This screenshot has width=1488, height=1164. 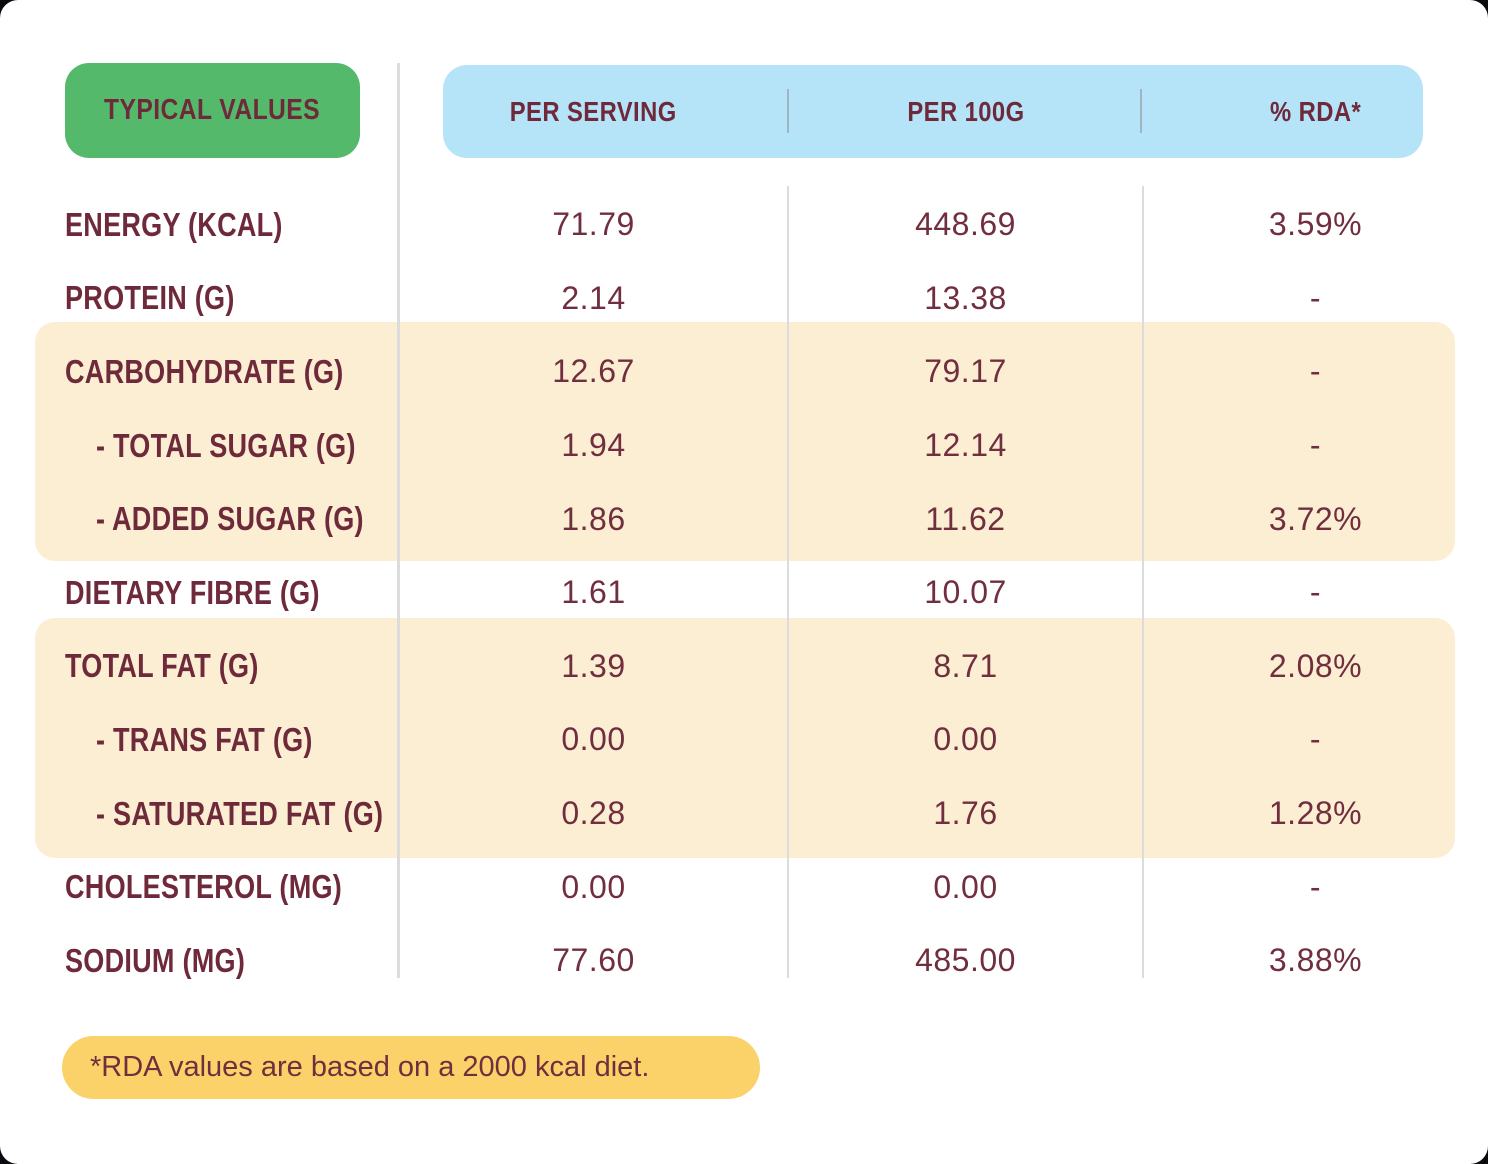 I want to click on row-label-cell: SODIUM (MG), so click(x=199, y=961).